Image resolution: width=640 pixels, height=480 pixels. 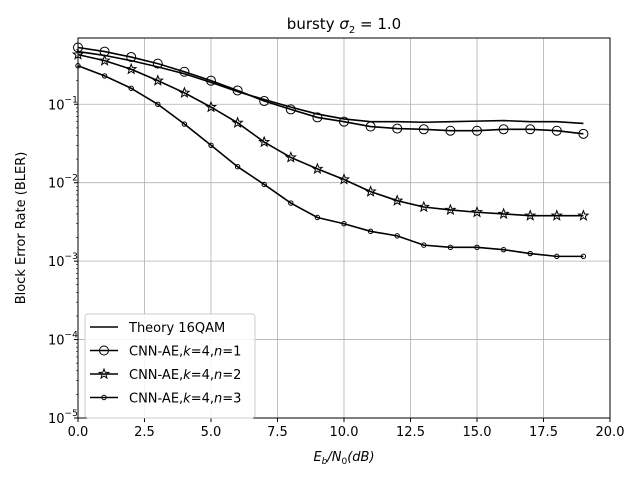 What do you see at coordinates (185, 352) in the screenshot?
I see `legend-label: CNN-AE,k=4,n=1` at bounding box center [185, 352].